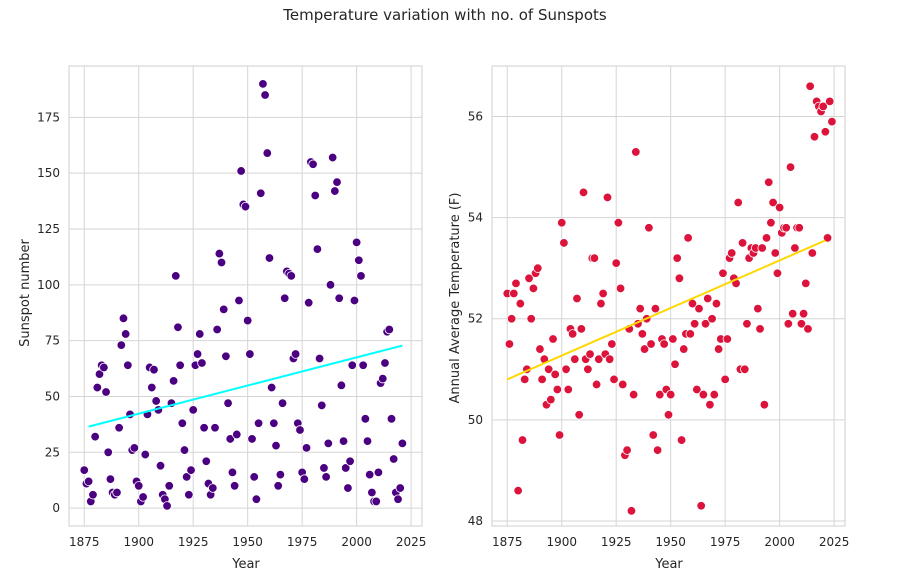  Describe the element at coordinates (561, 542) in the screenshot. I see `temperature-x-tick-label: 1900` at that location.